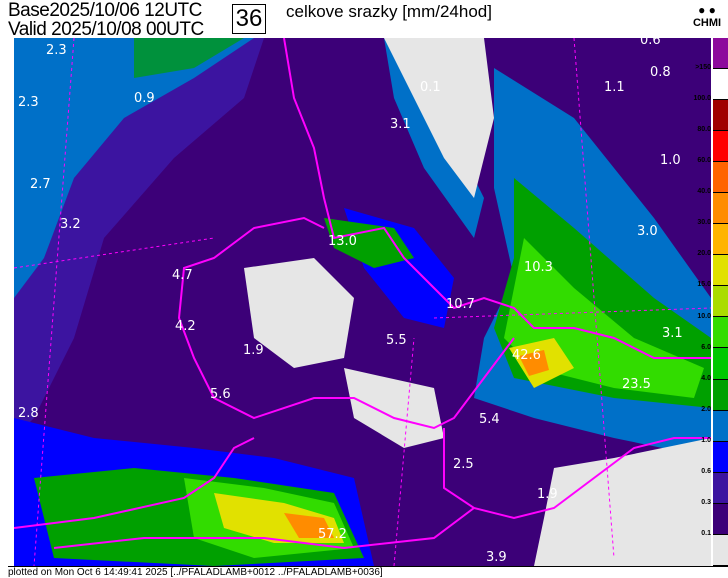 The height and width of the screenshot is (578, 728). I want to click on legend-label: 20.0, so click(704, 254).